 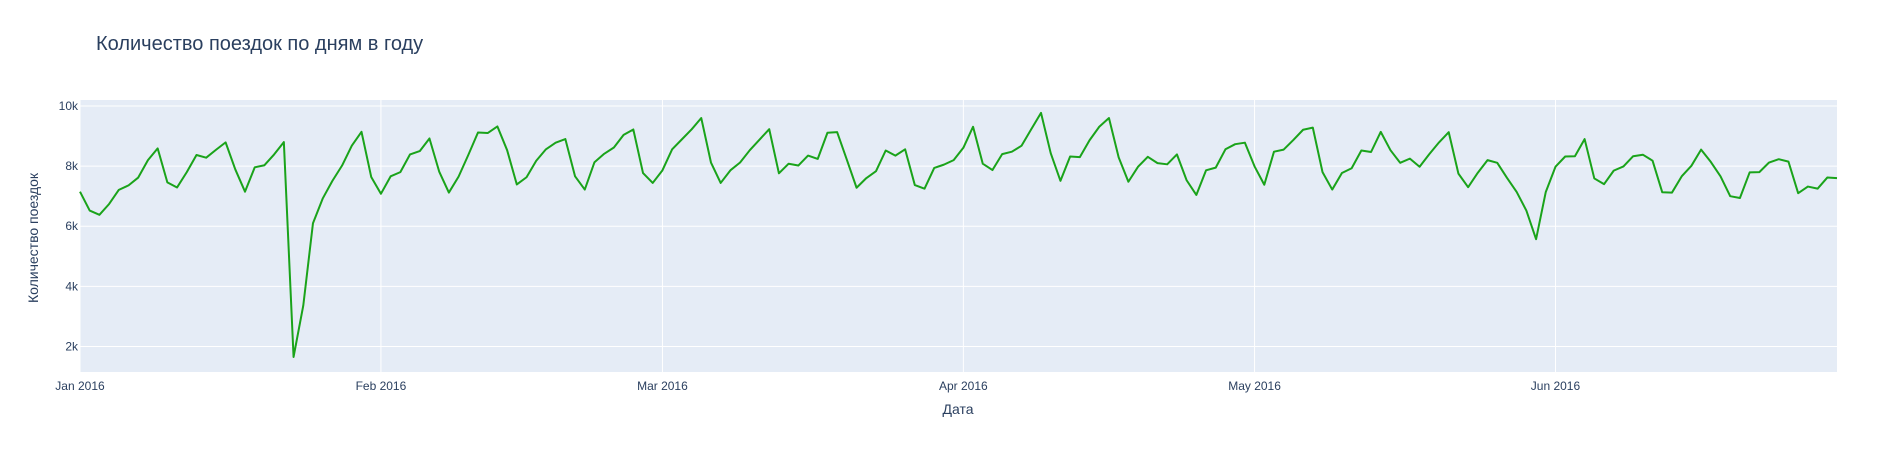 What do you see at coordinates (1254, 386) in the screenshot?
I see `x-tick-label: May 2016` at bounding box center [1254, 386].